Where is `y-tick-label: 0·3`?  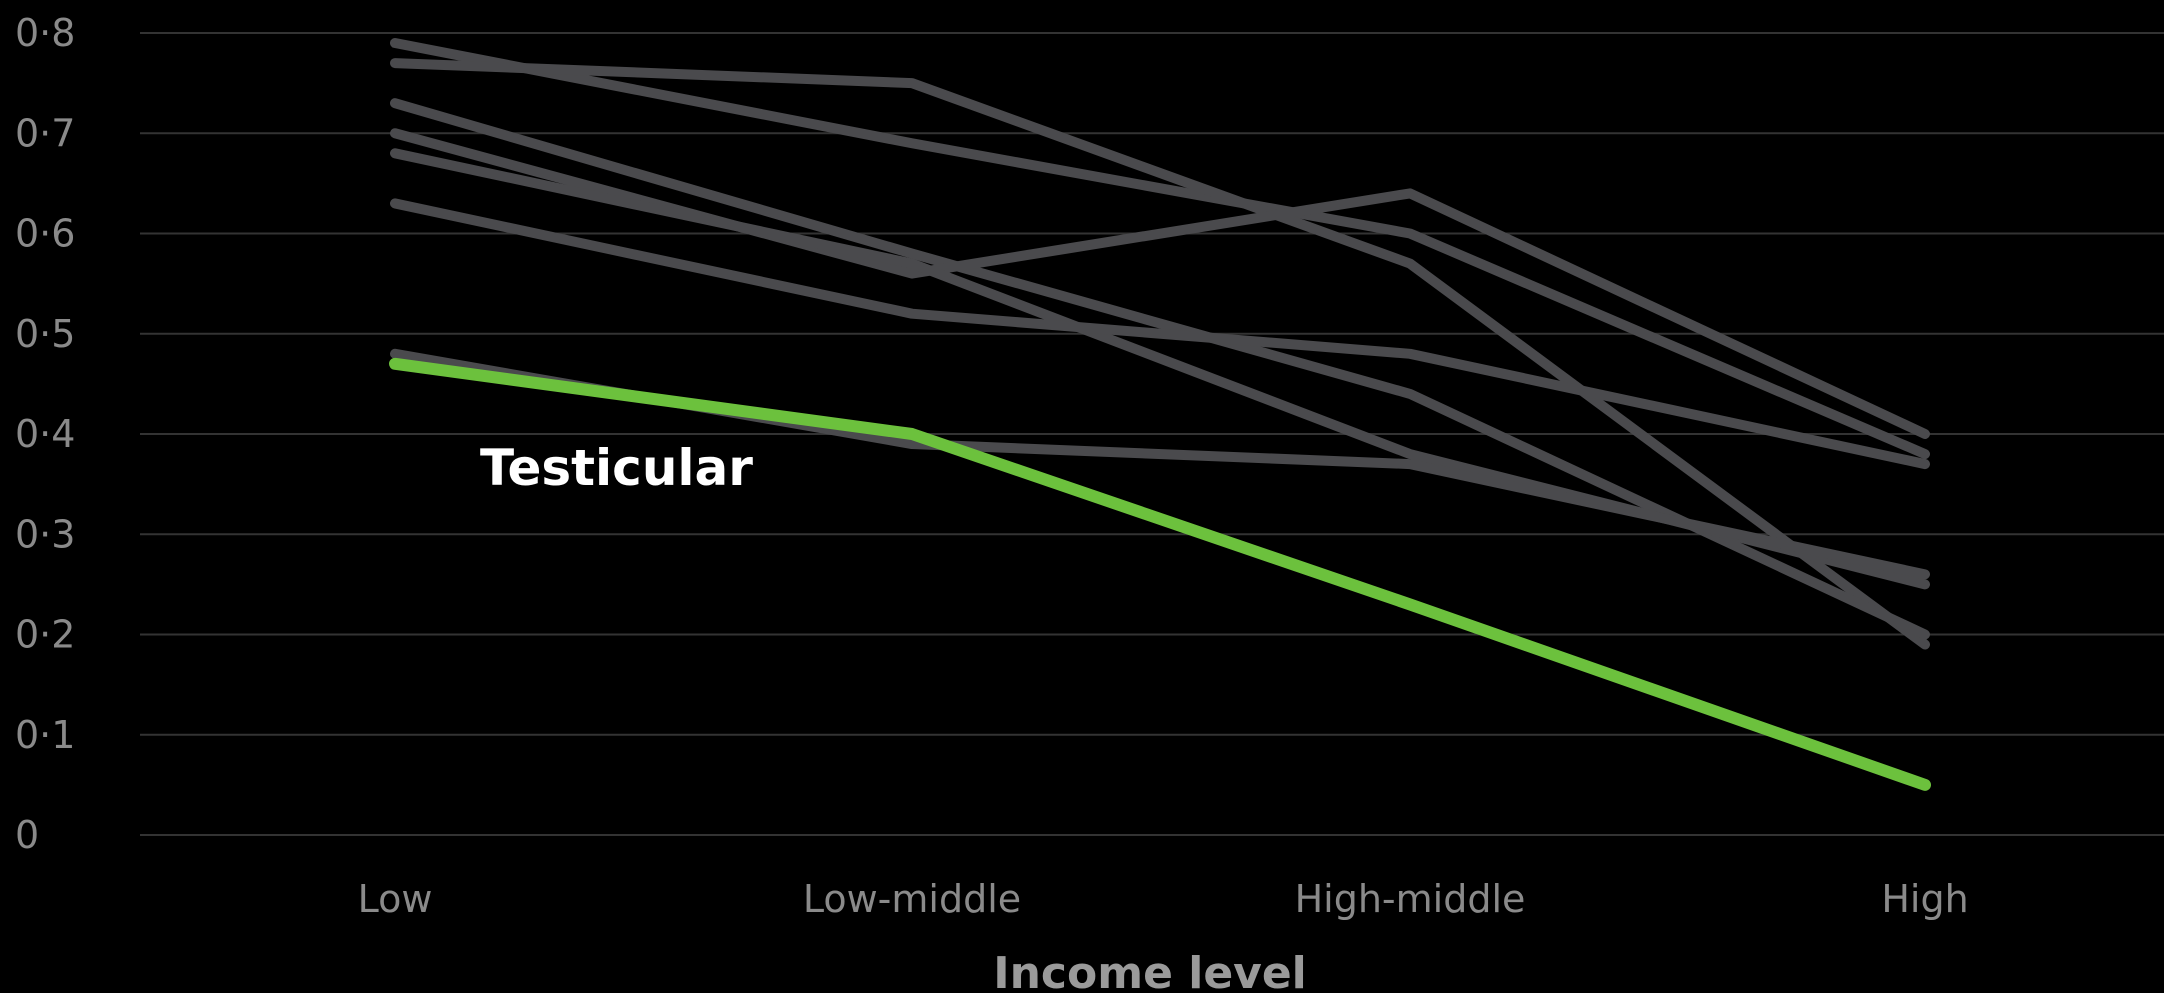 y-tick-label: 0·3 is located at coordinates (45, 534).